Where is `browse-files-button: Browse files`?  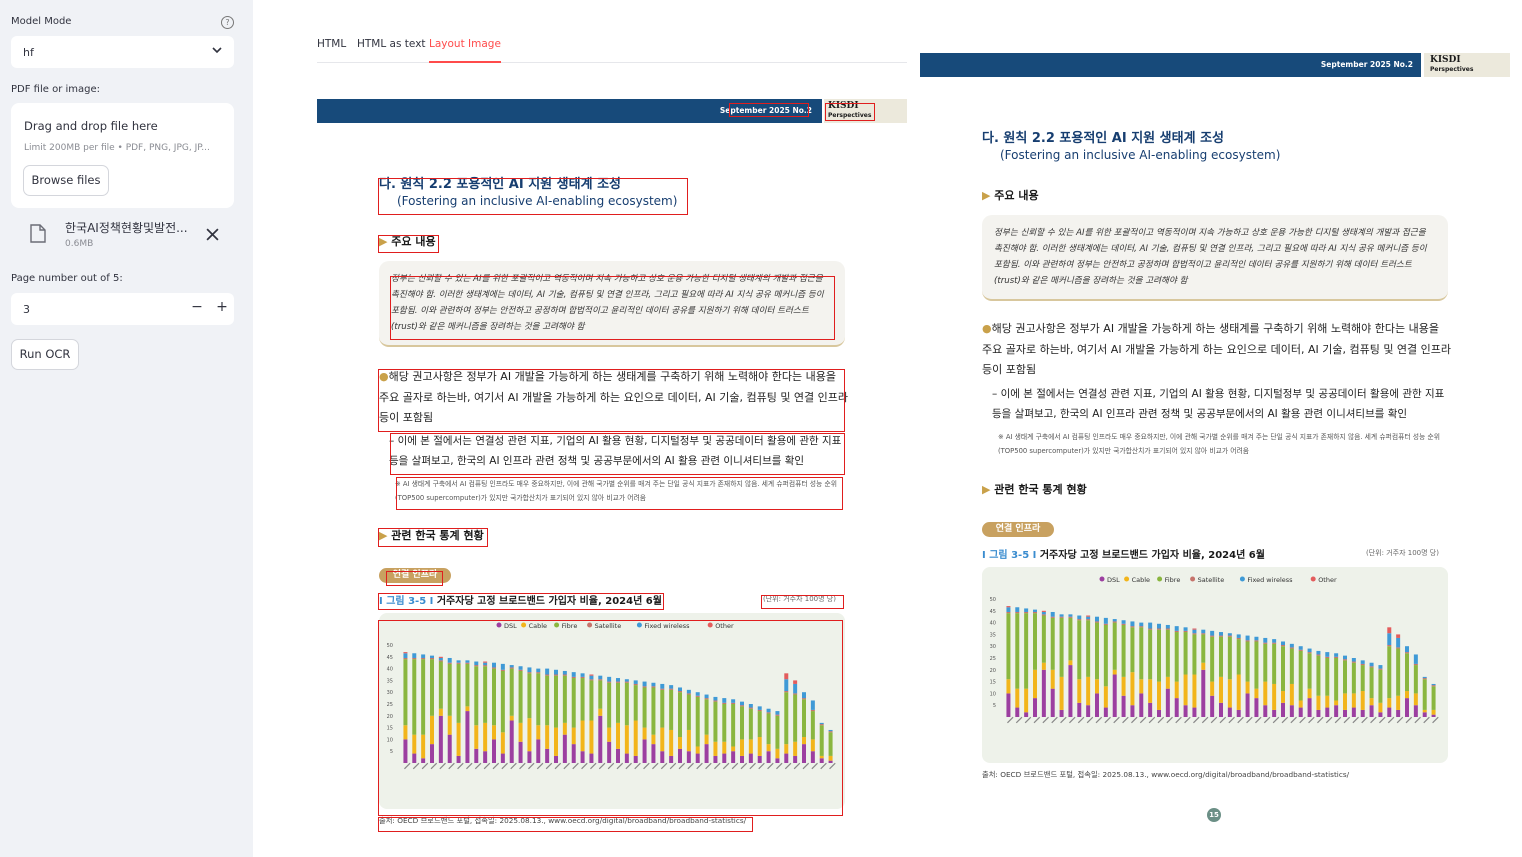 browse-files-button: Browse files is located at coordinates (66, 180).